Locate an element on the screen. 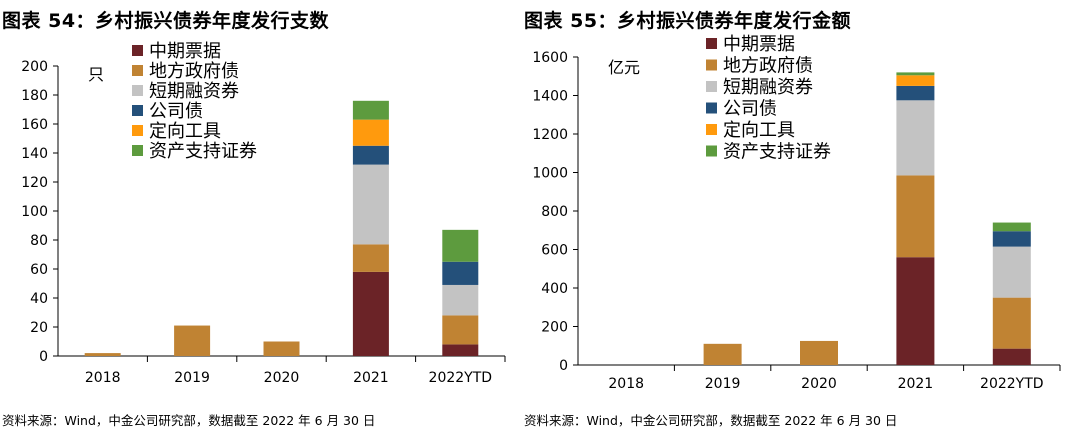 This screenshot has height=434, width=1080. unit-label: 只 is located at coordinates (96, 74).